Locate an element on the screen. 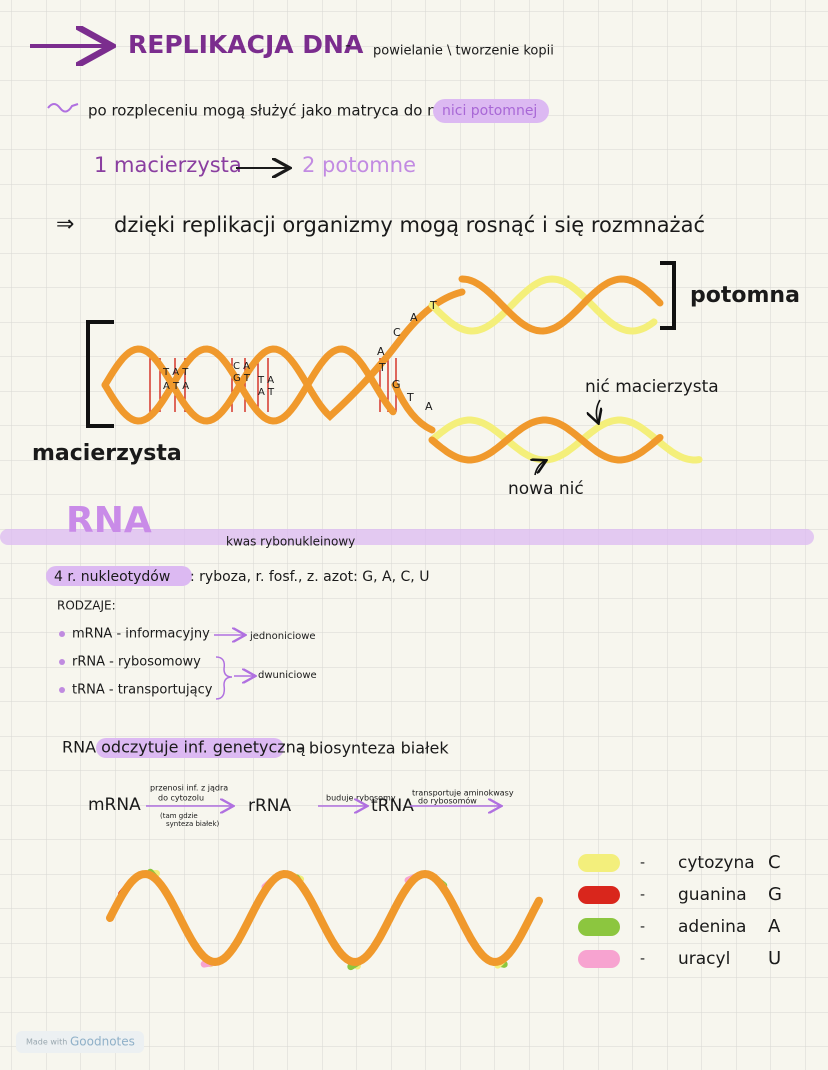 This screenshot has height=1070, width=828. rna-strand is located at coordinates (324, 919).